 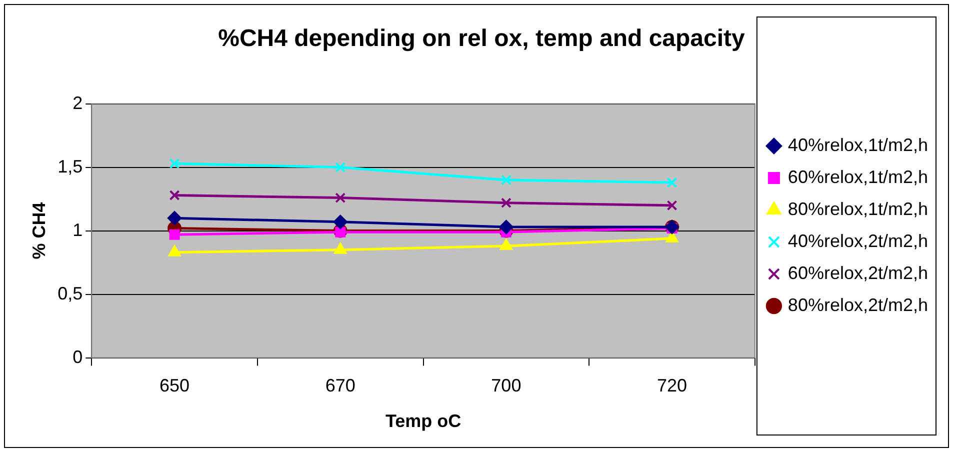 I want to click on y-tick-label: 2, so click(x=77, y=102).